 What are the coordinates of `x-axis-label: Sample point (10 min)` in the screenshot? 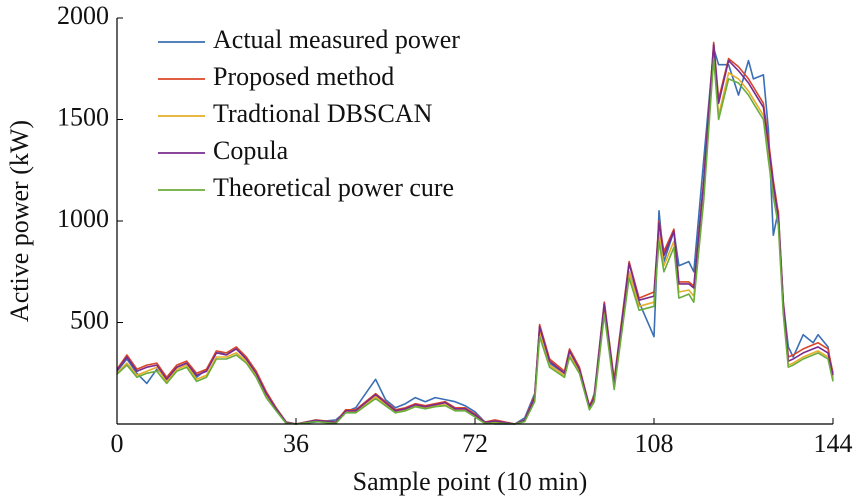 It's located at (470, 481).